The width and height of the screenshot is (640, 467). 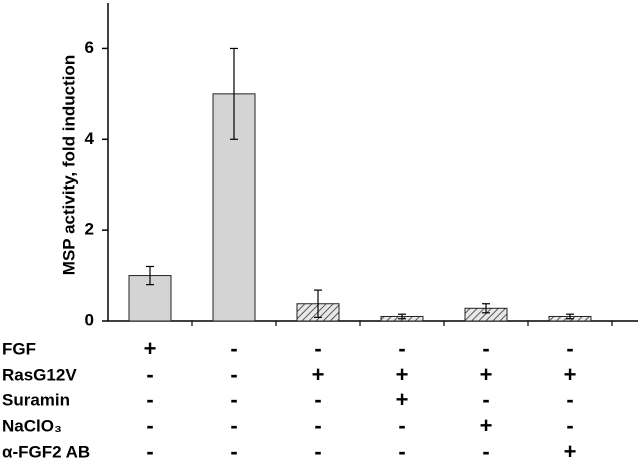 I want to click on condition-label: FGF, so click(x=19, y=348).